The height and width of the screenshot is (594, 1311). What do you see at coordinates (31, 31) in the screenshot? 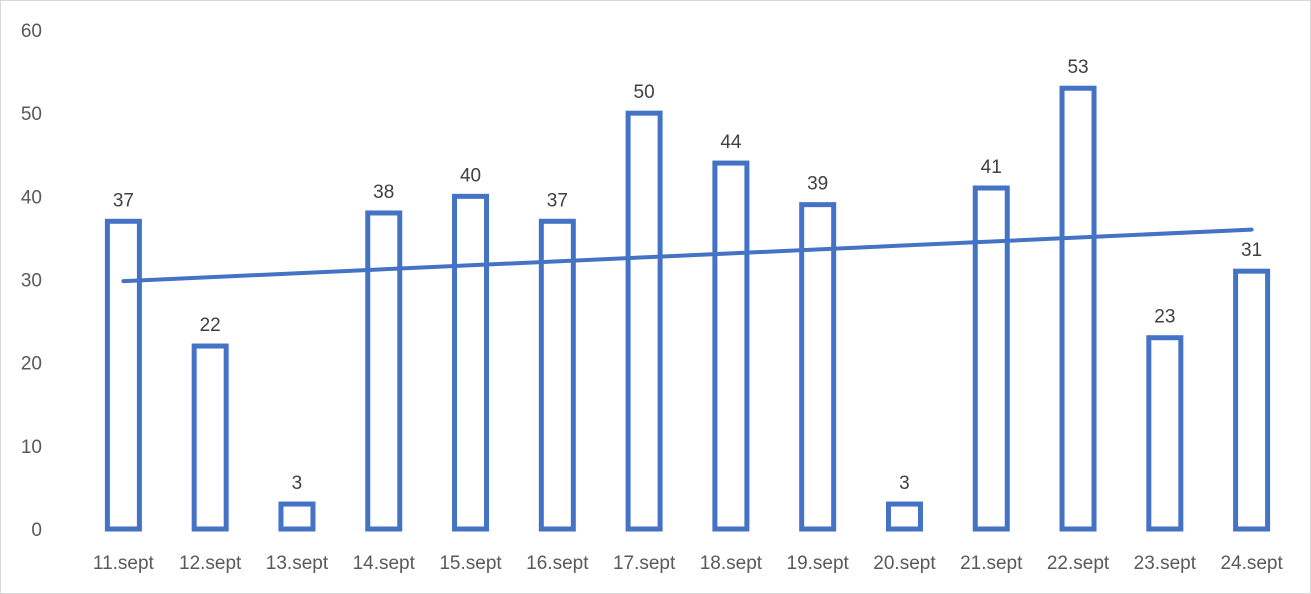
I see `y-tick-label: 60` at bounding box center [31, 31].